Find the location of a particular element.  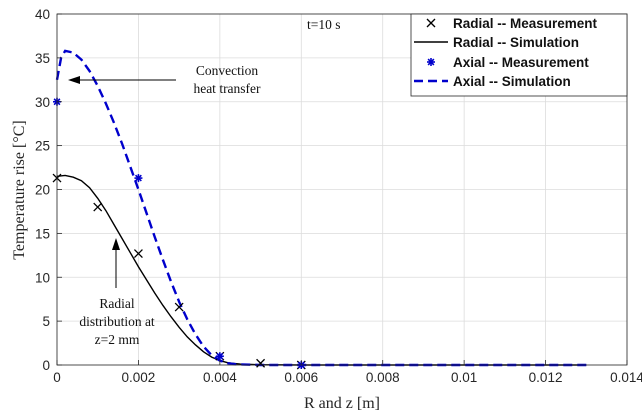

annotation-time: t=10 s is located at coordinates (324, 24).